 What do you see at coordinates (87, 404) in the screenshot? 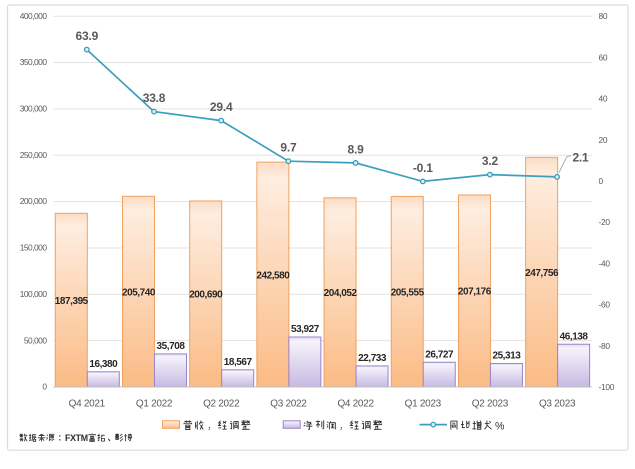
I see `svg-text: Q4 2021` at bounding box center [87, 404].